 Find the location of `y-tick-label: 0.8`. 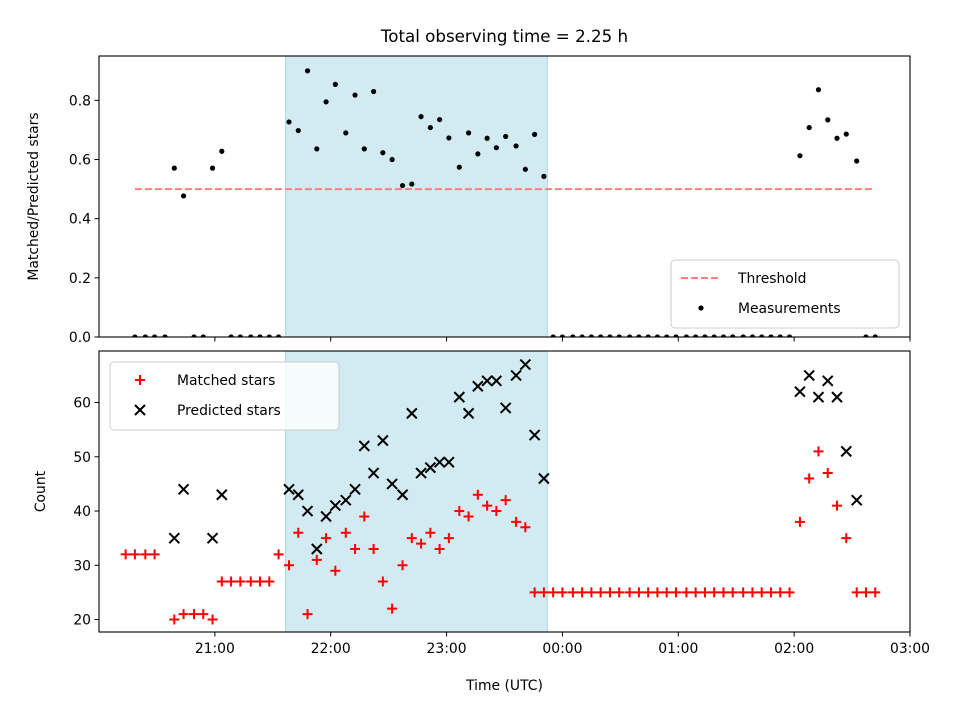

y-tick-label: 0.8 is located at coordinates (80, 101).